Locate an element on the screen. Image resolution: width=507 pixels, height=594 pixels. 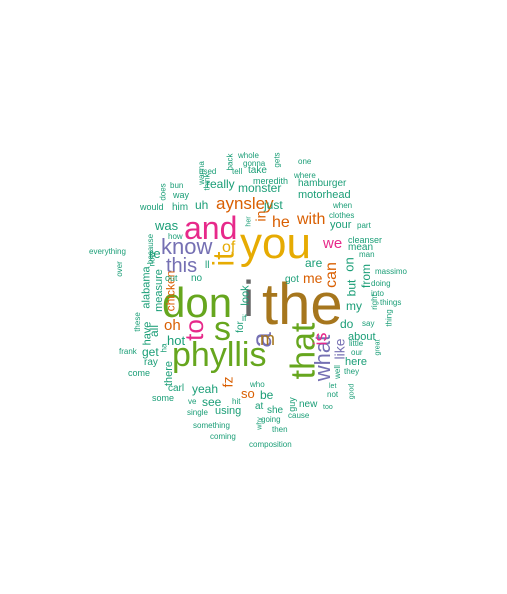
word-if: if is located at coordinates (244, 318).